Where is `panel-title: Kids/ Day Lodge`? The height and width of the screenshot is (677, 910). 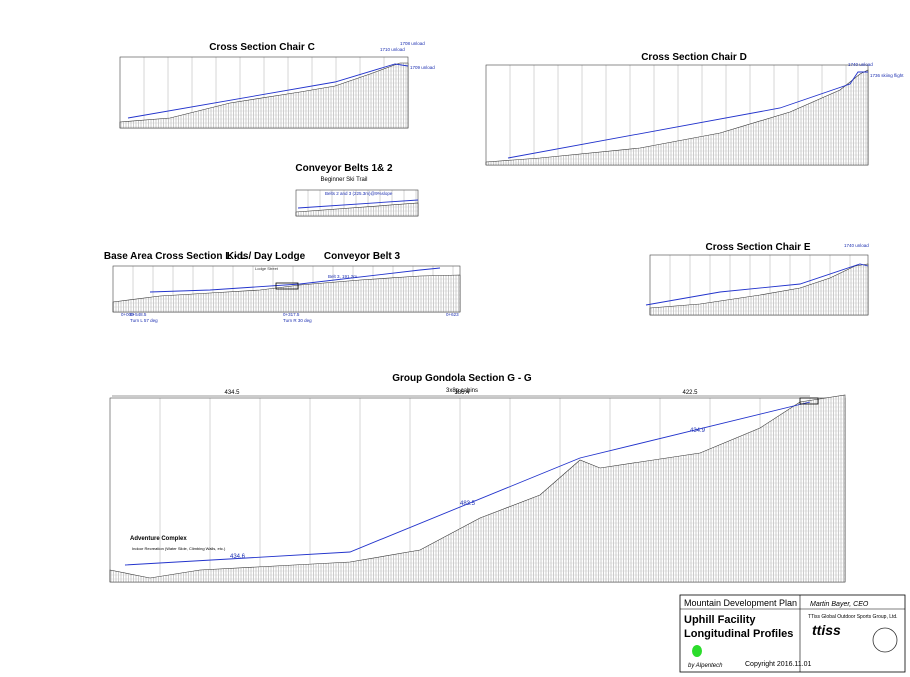
panel-title: Kids/ Day Lodge is located at coordinates (266, 256).